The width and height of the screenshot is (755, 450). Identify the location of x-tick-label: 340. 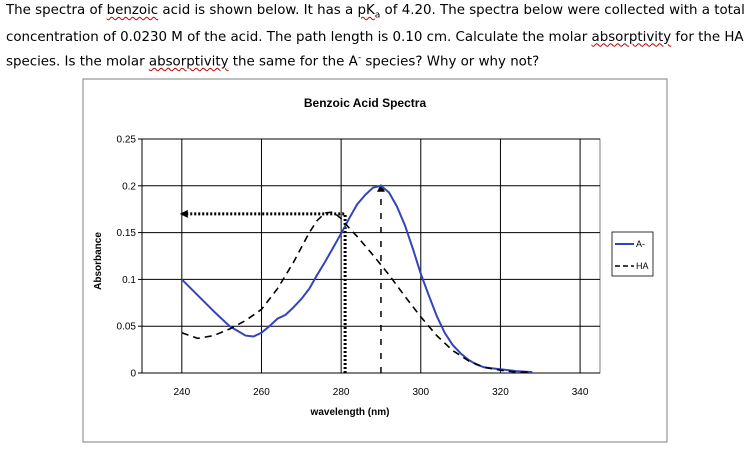
(580, 392).